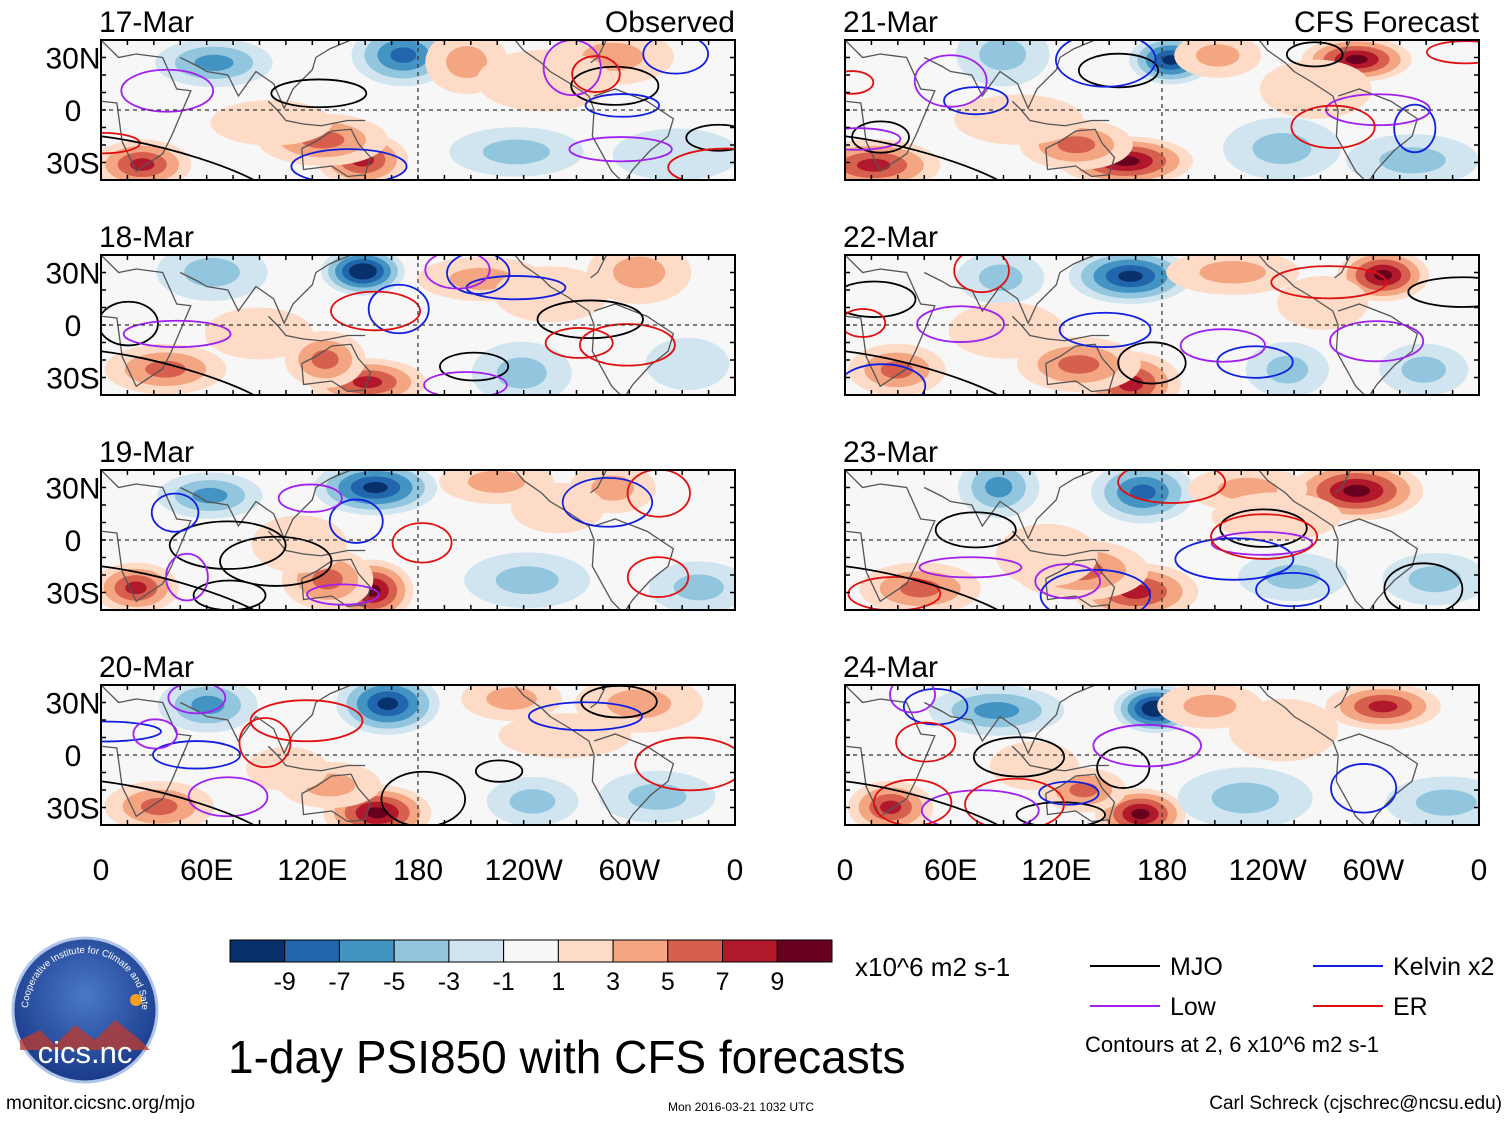  I want to click on panel-24-mar: 24-Mar, so click(1161, 738).